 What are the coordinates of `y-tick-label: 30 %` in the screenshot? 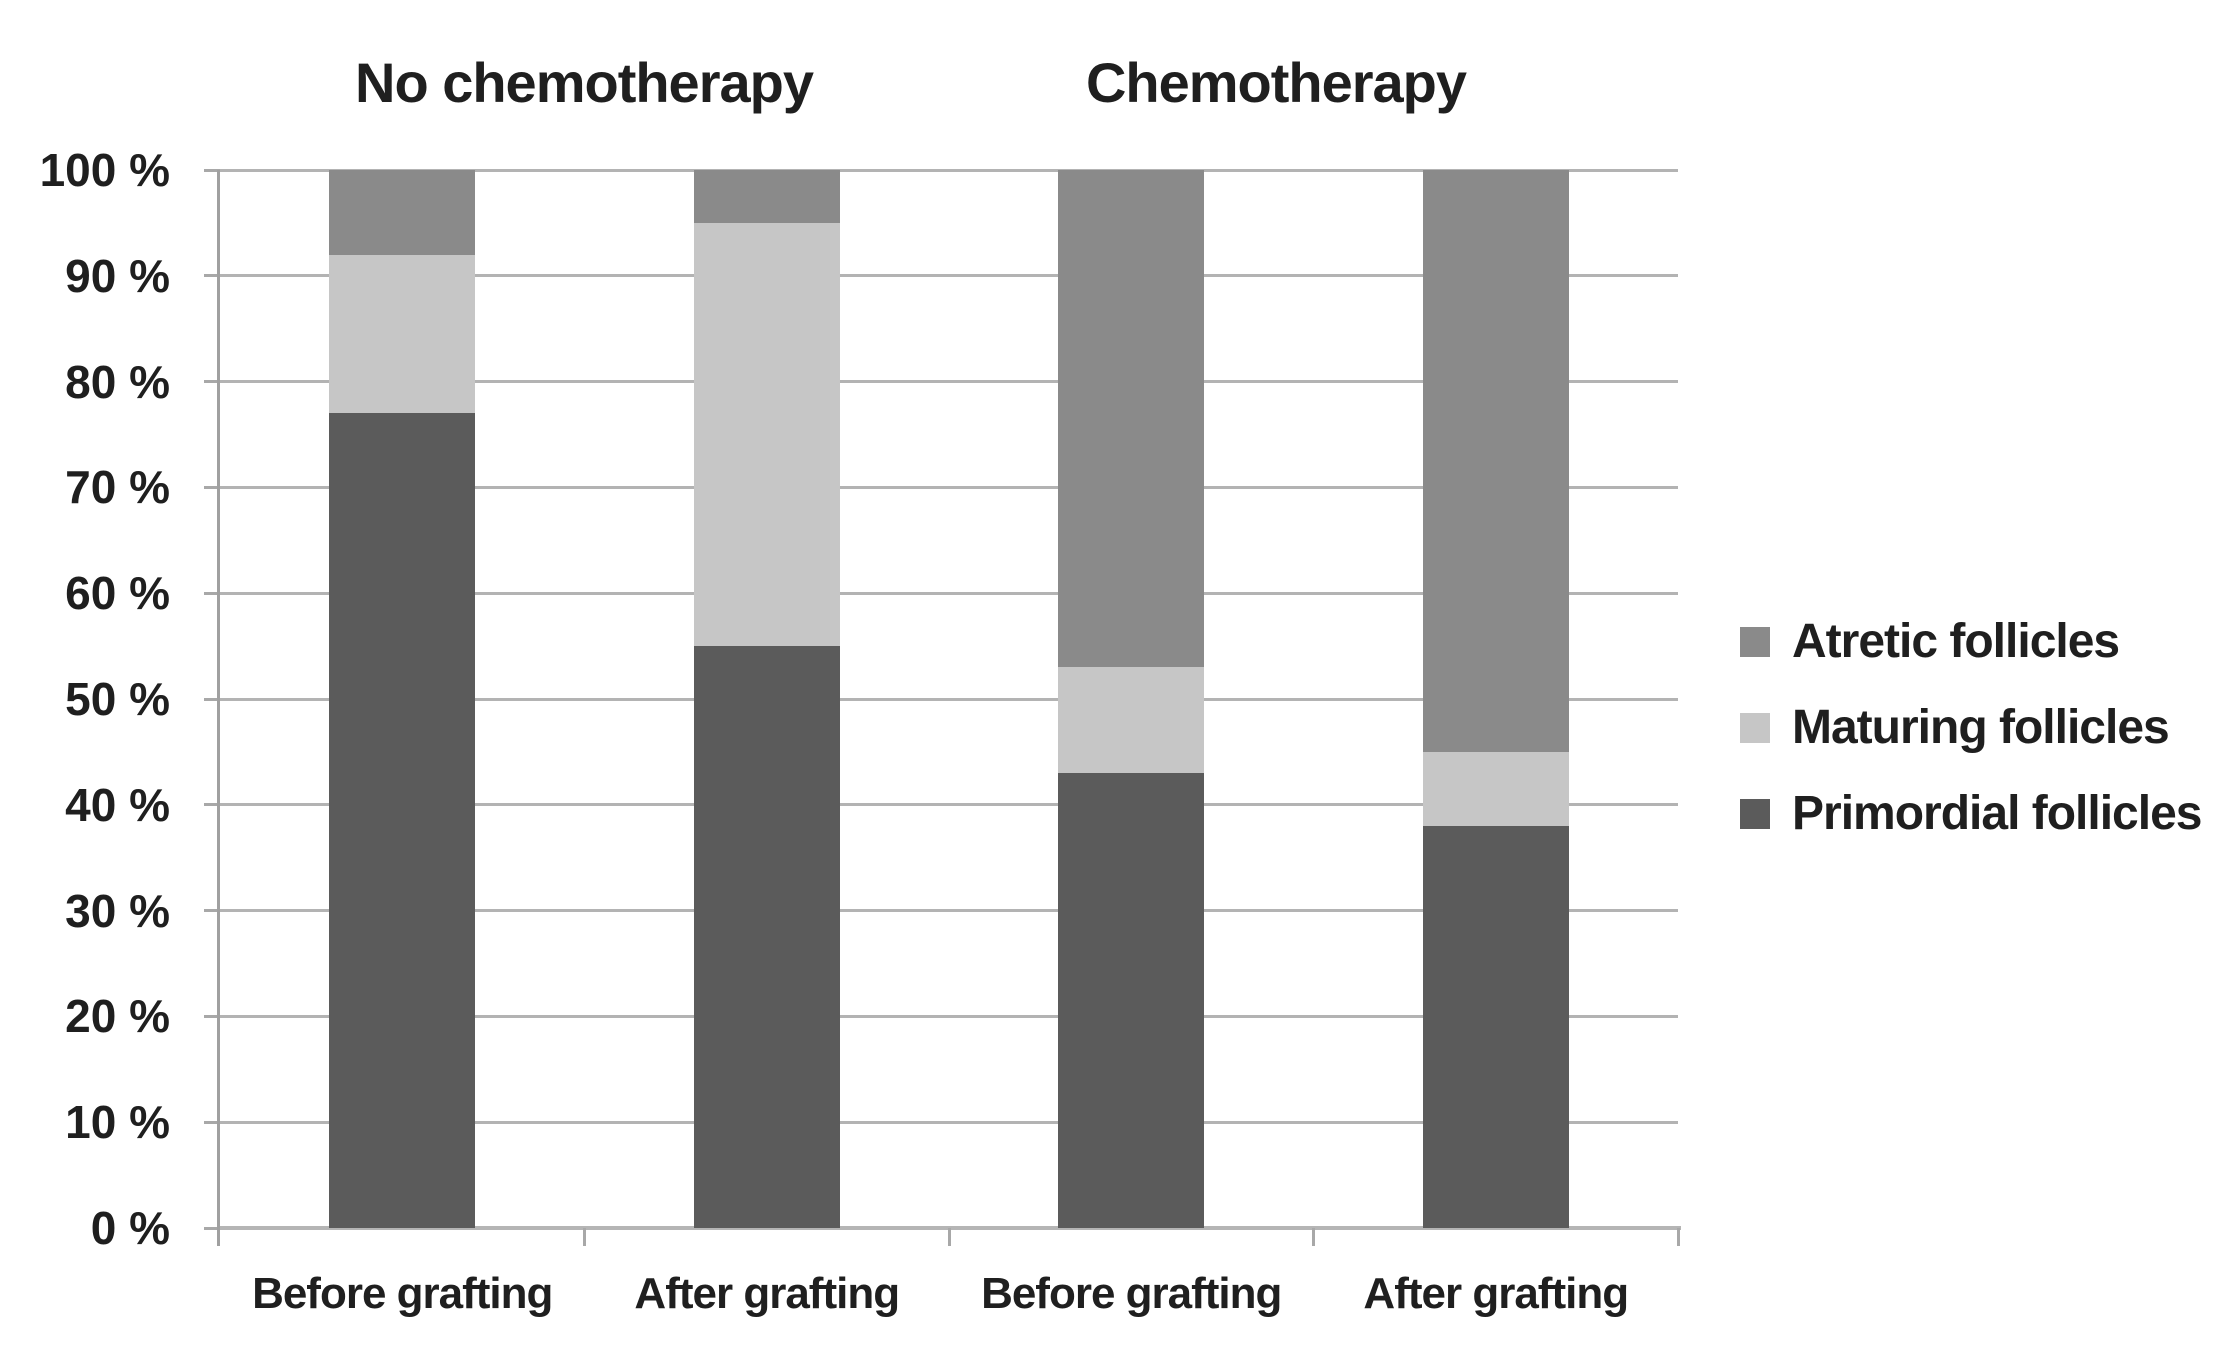 It's located at (117, 910).